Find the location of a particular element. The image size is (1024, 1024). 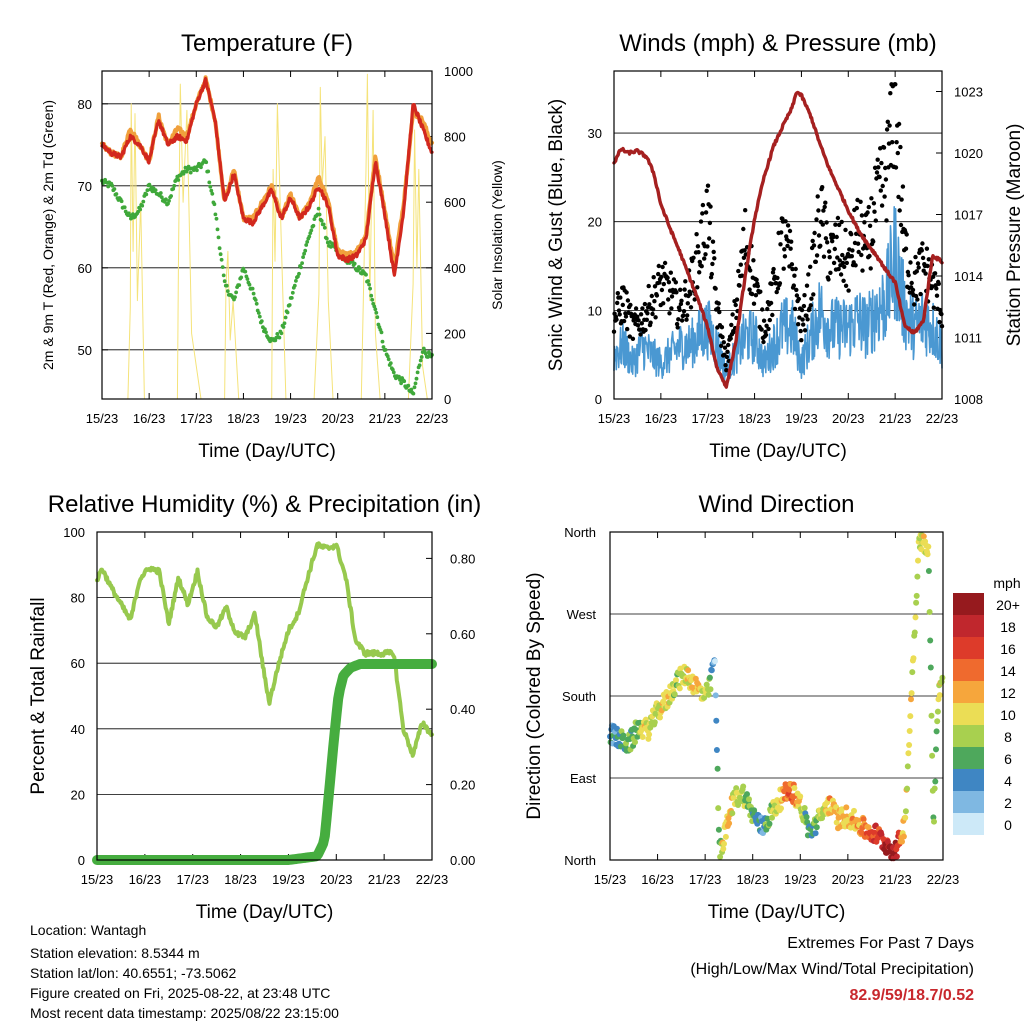

precip-line is located at coordinates (264, 762).